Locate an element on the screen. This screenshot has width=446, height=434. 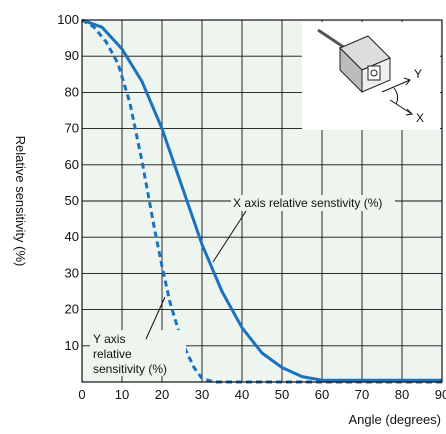
y-tick-label: 60 is located at coordinates (72, 164).